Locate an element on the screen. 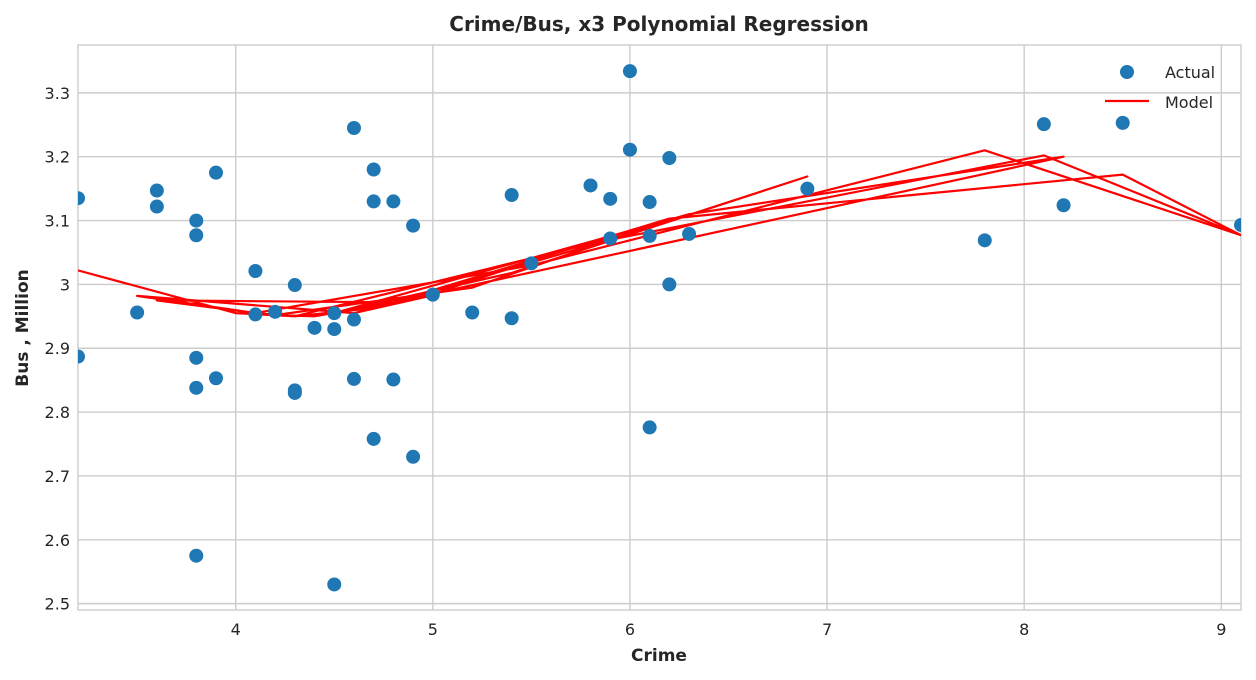 This screenshot has height=680, width=1256. x-tick-label: 5 is located at coordinates (433, 629).